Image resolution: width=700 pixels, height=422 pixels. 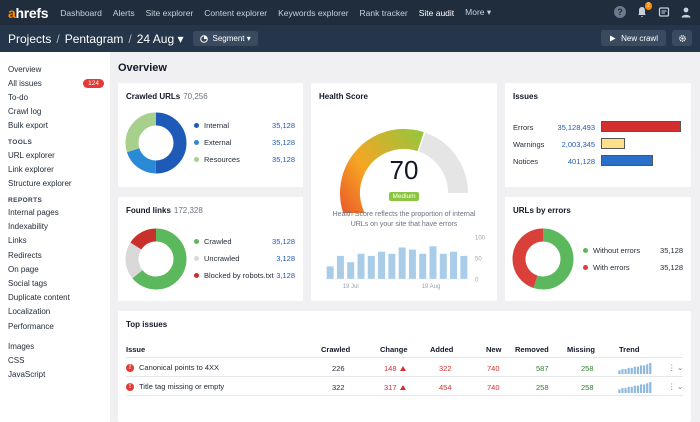 What do you see at coordinates (478, 12) in the screenshot?
I see `nav-more: More ▾` at bounding box center [478, 12].